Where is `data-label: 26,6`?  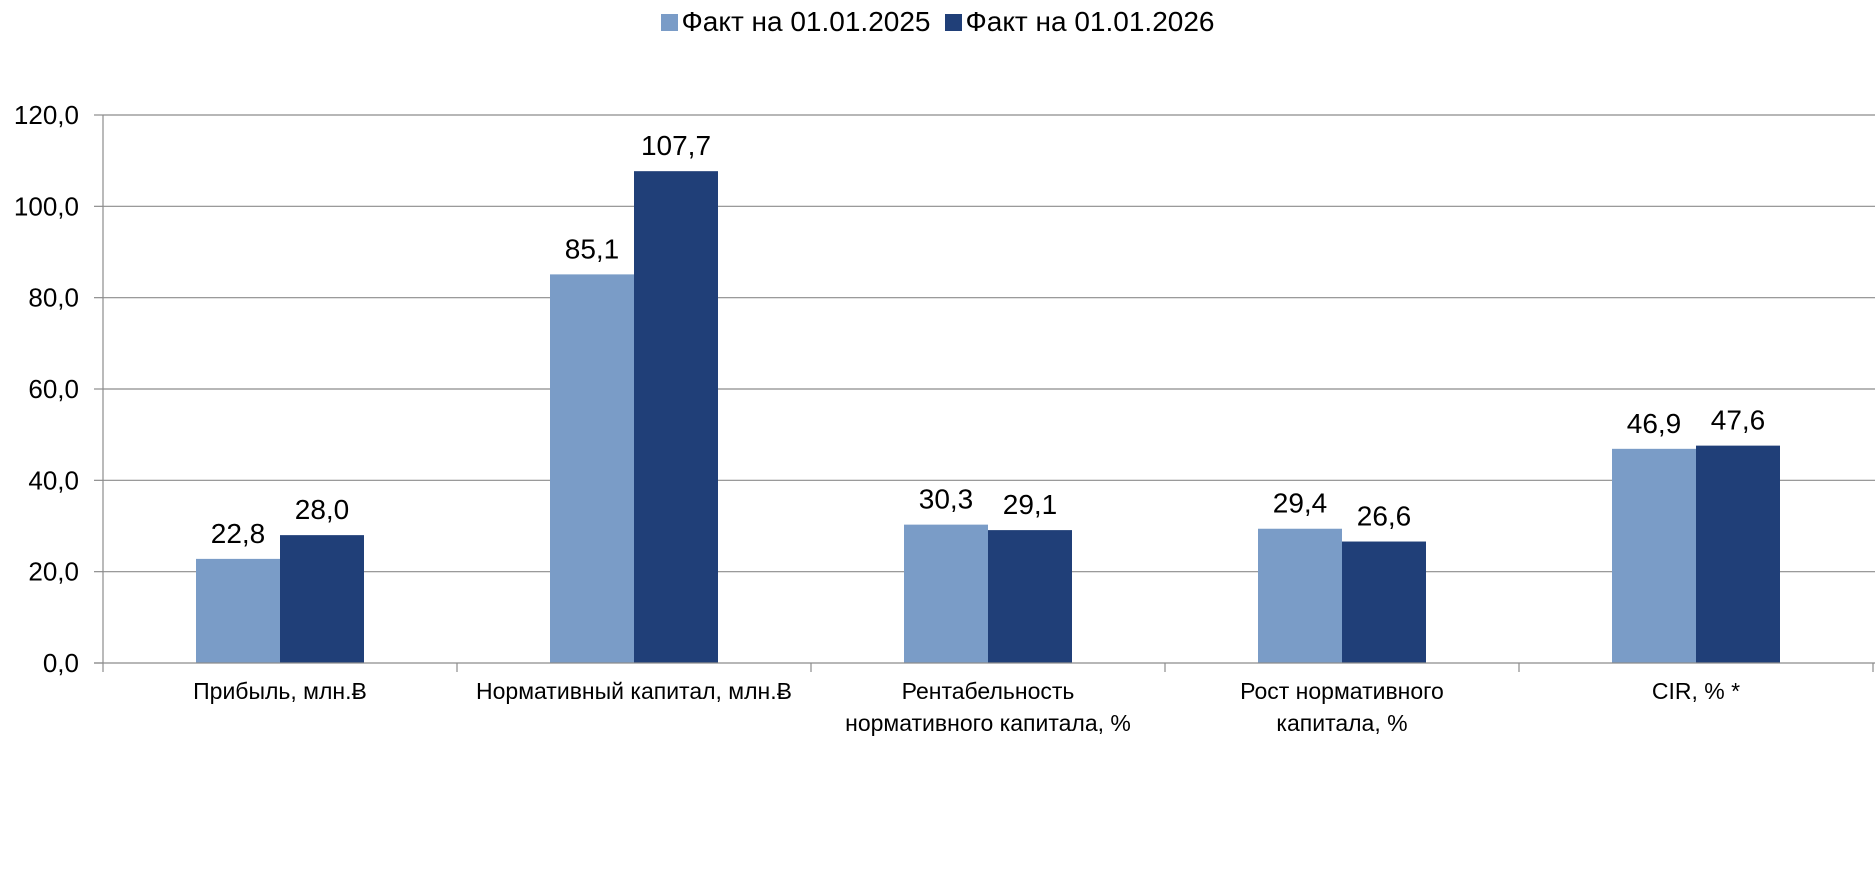 data-label: 26,6 is located at coordinates (1384, 516).